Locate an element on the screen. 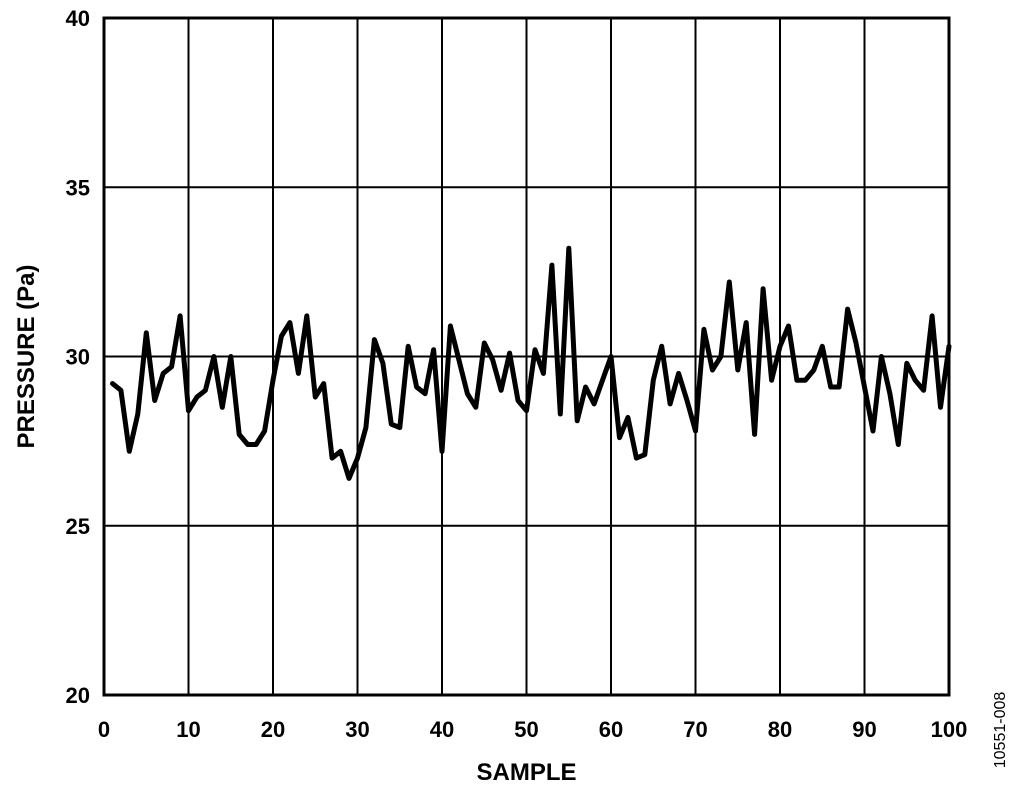  y-axis-label: PRESSURE (Pa) is located at coordinates (26, 356).